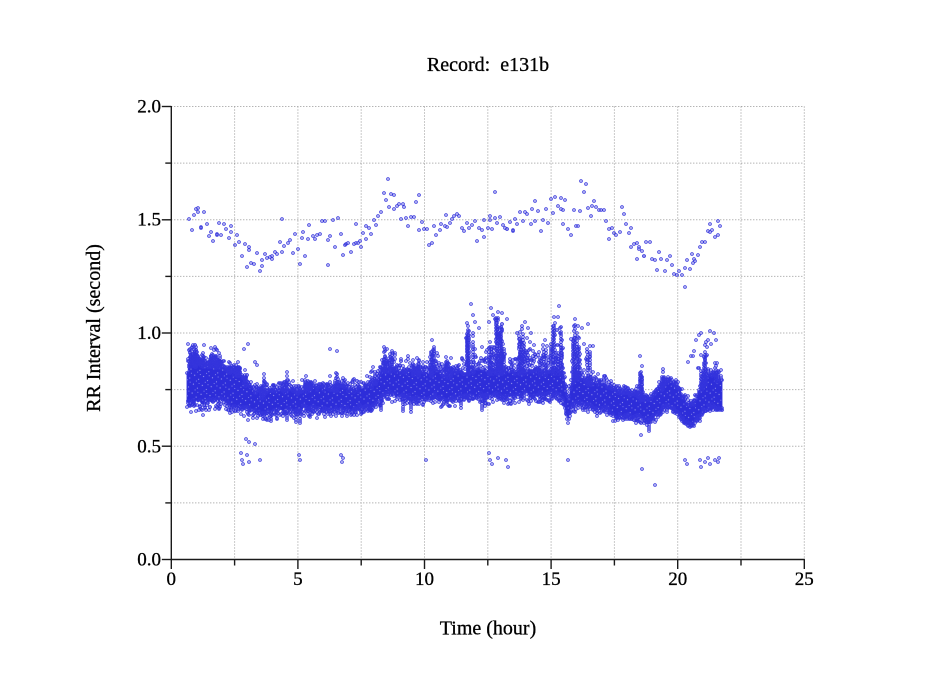 This screenshot has width=949, height=697. I want to click on svg-text: 5, so click(298, 579).